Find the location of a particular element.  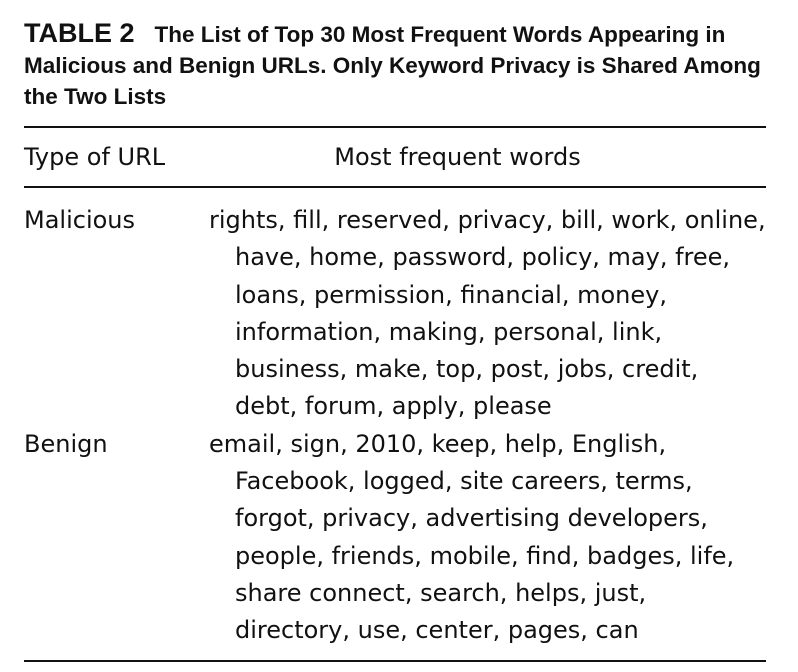

header-type-of-url: Type of URL is located at coordinates (95, 157).